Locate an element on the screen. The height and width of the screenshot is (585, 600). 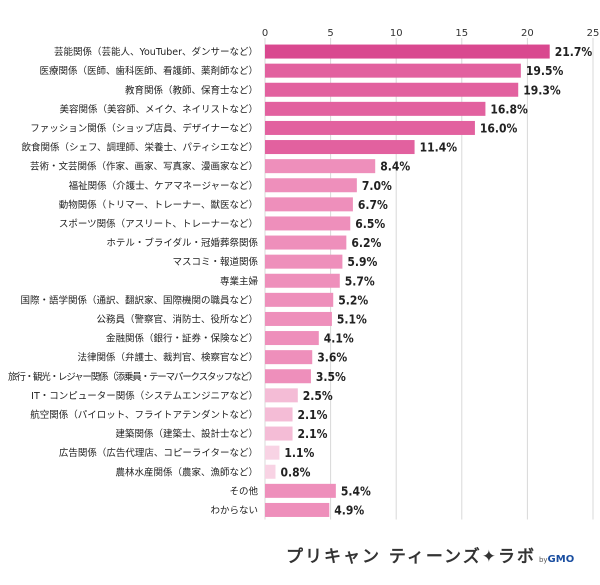
category-label: 医療関係（医師、歯科医師、看護師、薬剤師など） is located at coordinates (148, 71).